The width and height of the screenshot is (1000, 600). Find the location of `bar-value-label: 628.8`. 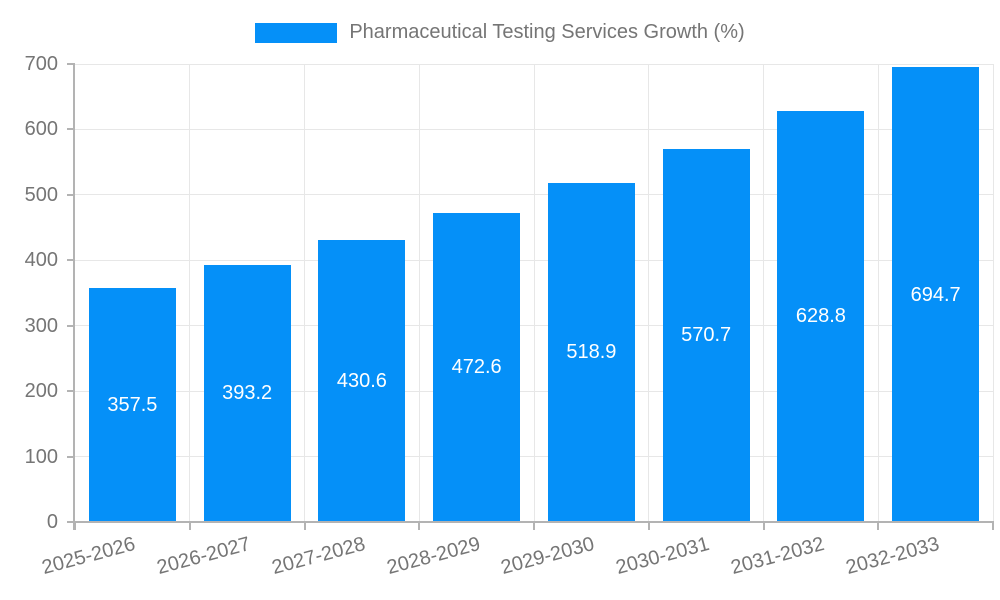

bar-value-label: 628.8 is located at coordinates (820, 316).